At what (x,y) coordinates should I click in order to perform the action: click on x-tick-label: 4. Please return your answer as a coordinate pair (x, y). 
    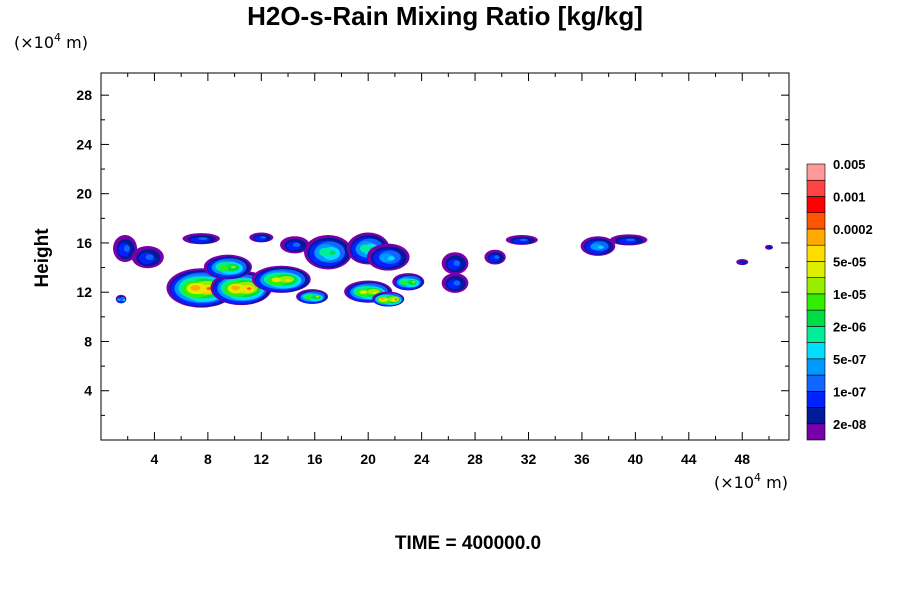
    Looking at the image, I should click on (155, 459).